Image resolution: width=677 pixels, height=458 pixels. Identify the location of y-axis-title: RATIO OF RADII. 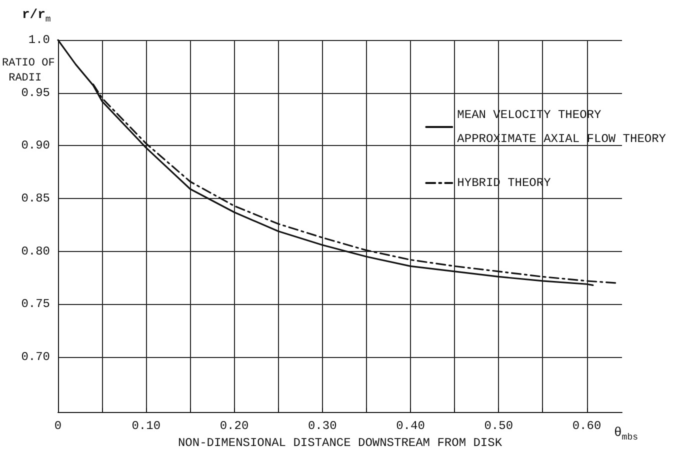
(28, 71).